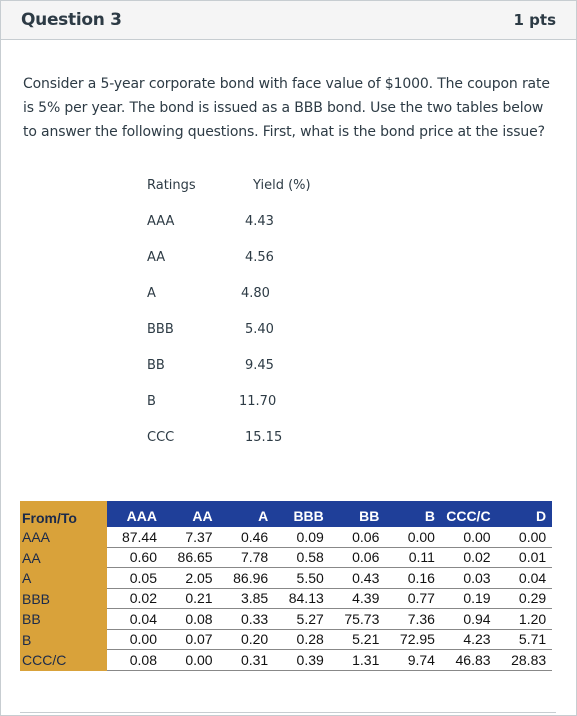  Describe the element at coordinates (199, 598) in the screenshot. I see `matrix-cell: 0.21` at that location.